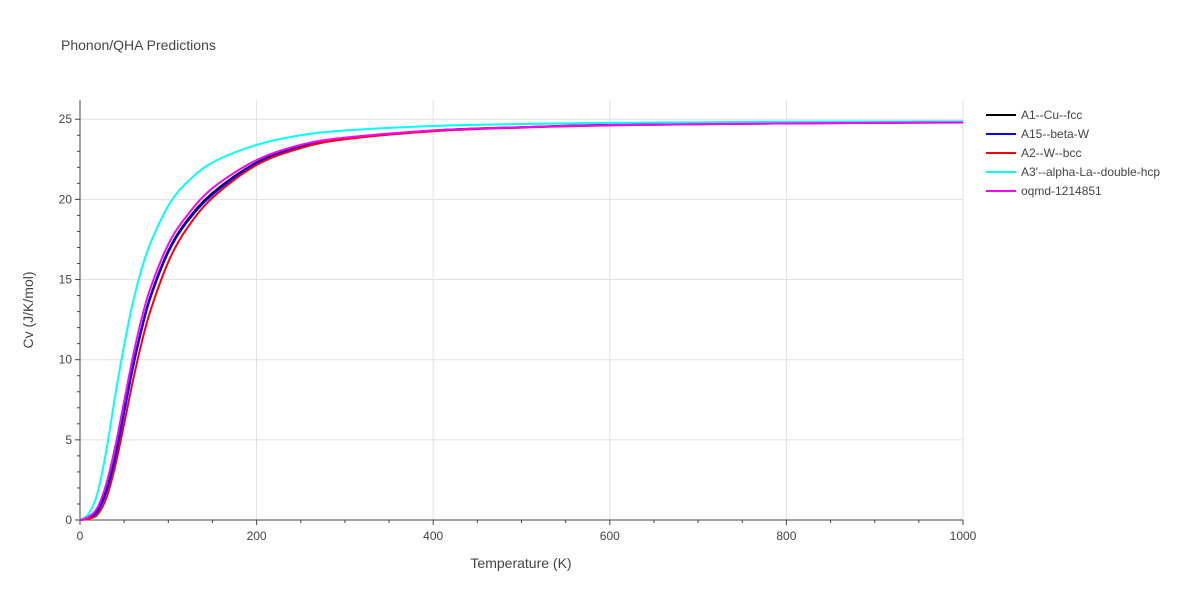 This screenshot has height=600, width=1200. Describe the element at coordinates (257, 536) in the screenshot. I see `x-tick-label: 200` at that location.